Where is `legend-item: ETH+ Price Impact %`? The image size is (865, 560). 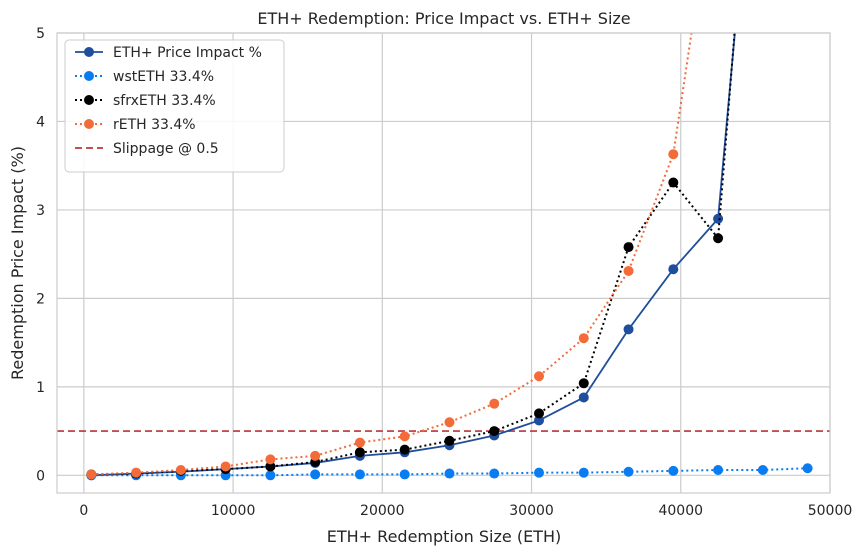 legend-item: ETH+ Price Impact % is located at coordinates (168, 53).